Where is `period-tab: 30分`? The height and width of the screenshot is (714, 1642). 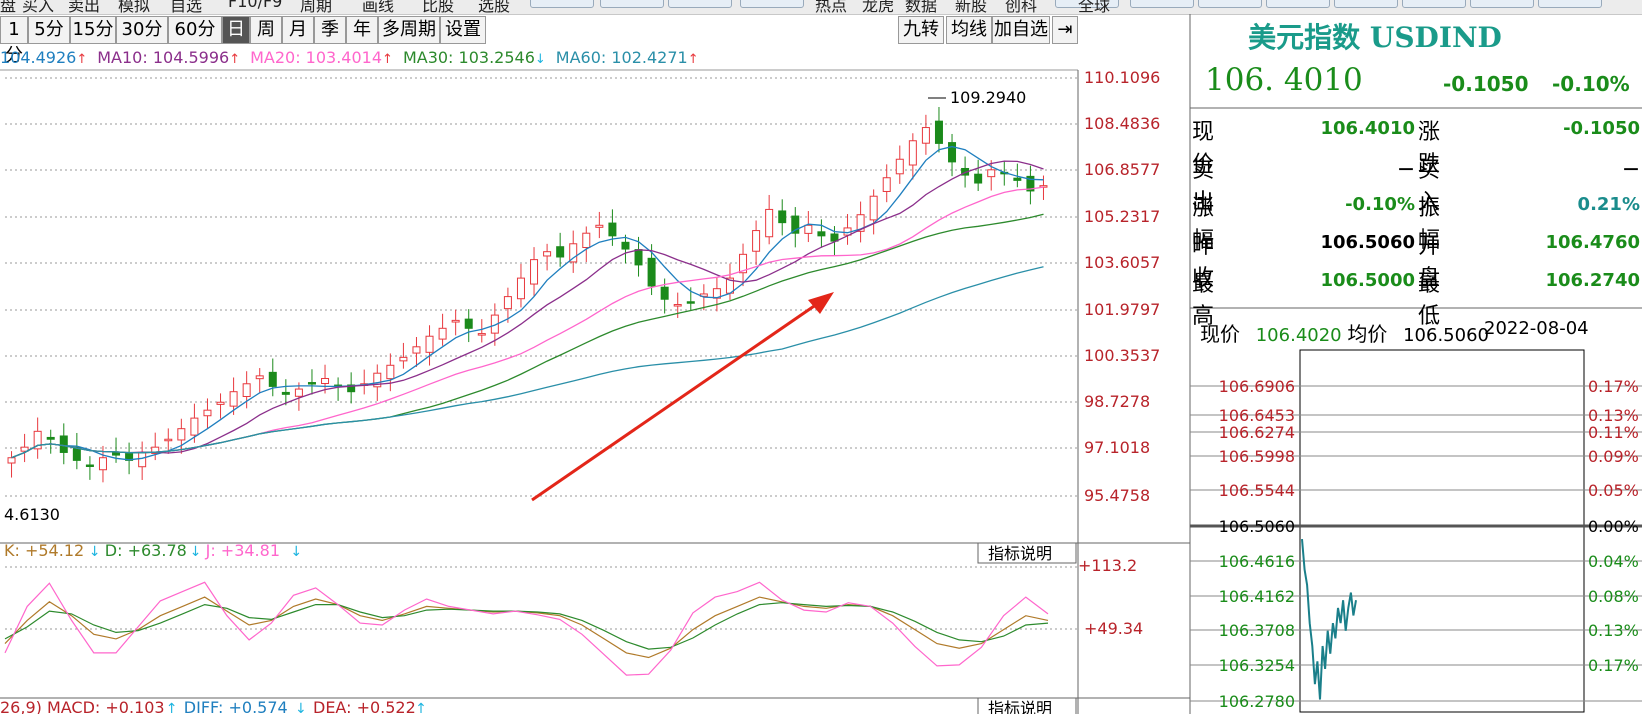
period-tab: 30分 is located at coordinates (142, 30).